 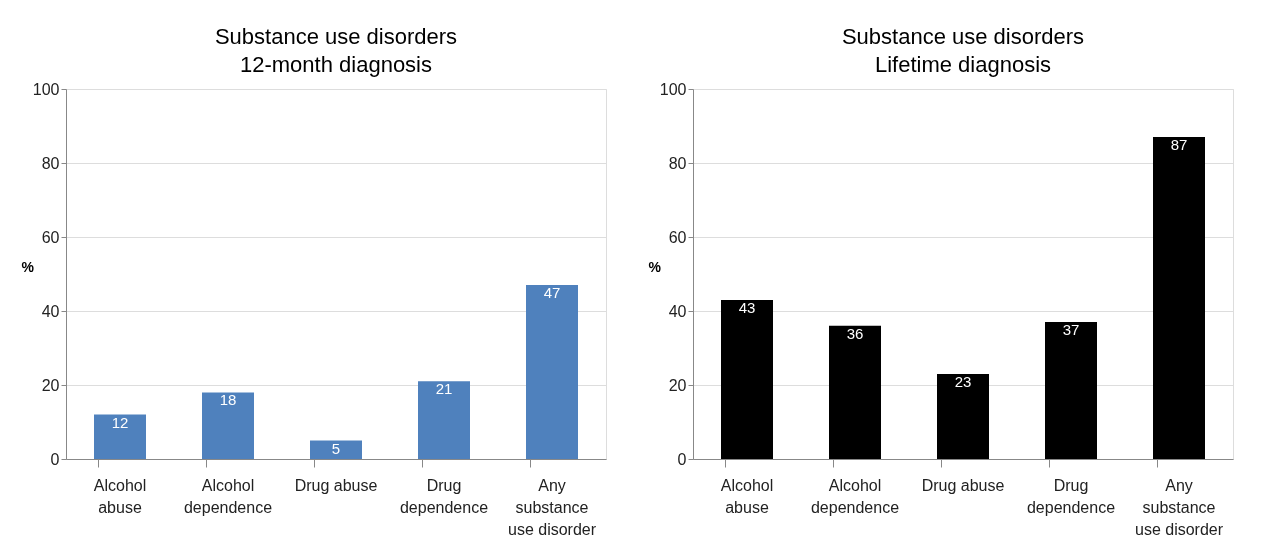 What do you see at coordinates (228, 400) in the screenshot?
I see `data-label: 18` at bounding box center [228, 400].